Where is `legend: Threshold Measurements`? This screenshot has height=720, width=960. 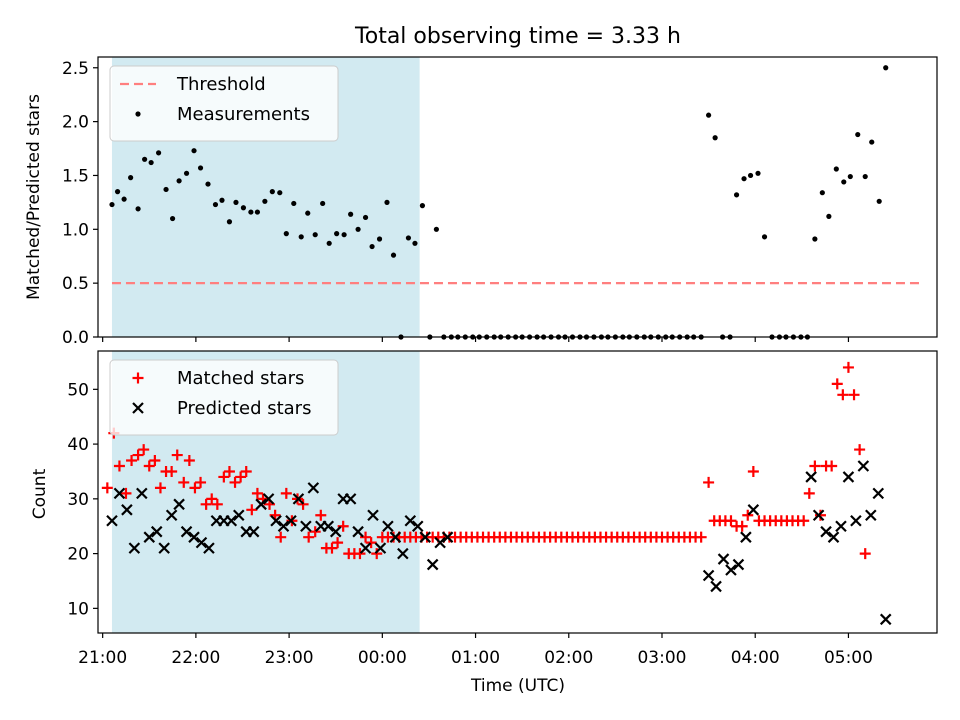 legend: Threshold Measurements is located at coordinates (224, 103).